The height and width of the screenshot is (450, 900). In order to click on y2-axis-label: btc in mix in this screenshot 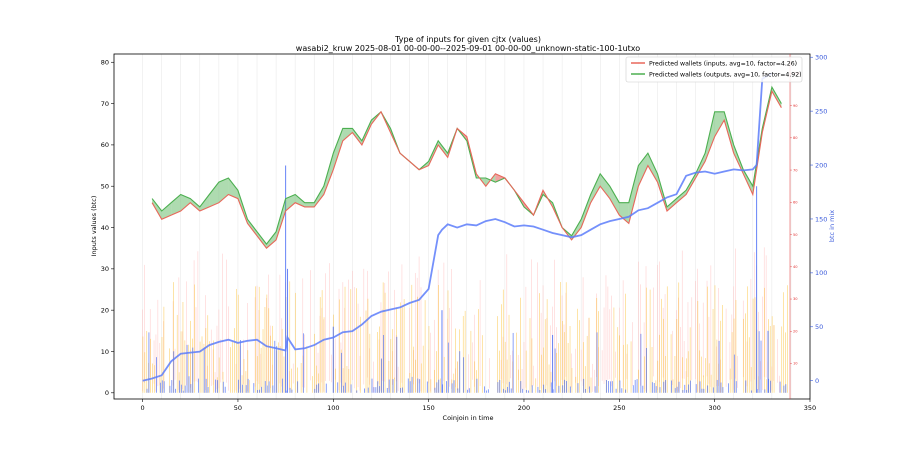, I will do `click(832, 226)`.